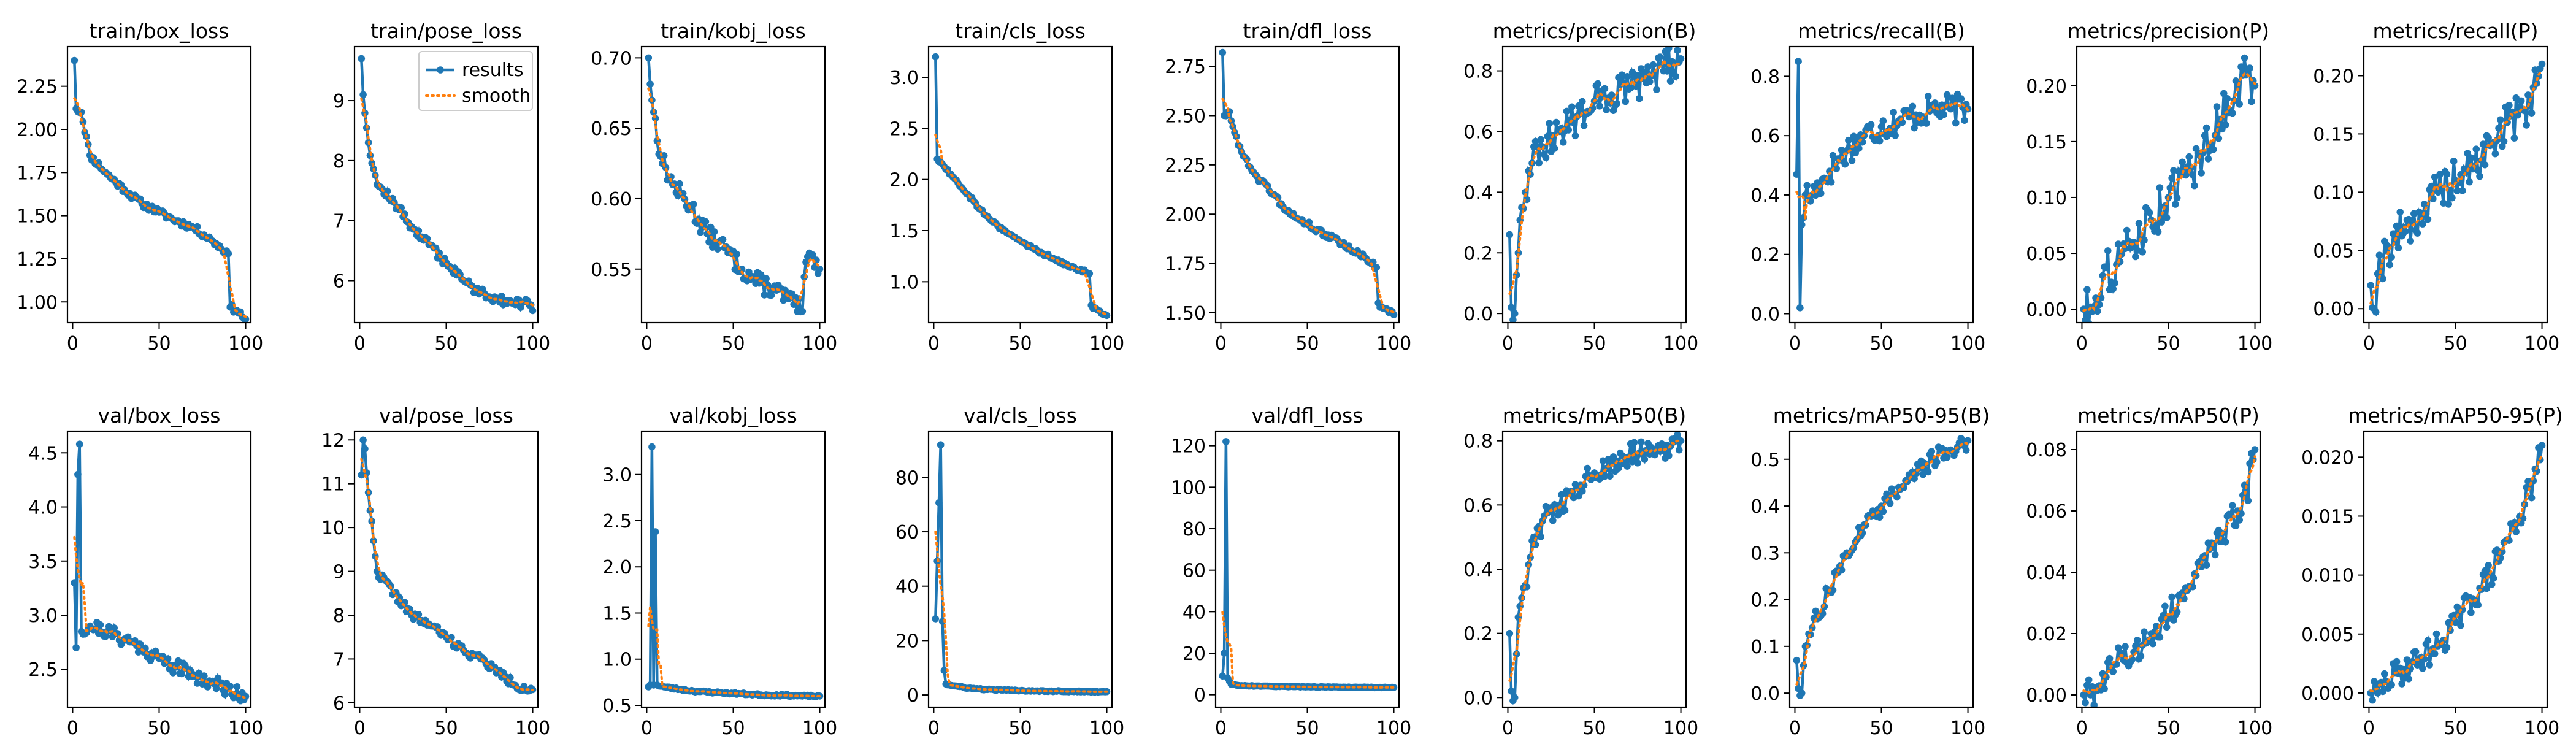 This screenshot has height=736, width=2576. I want to click on y-tick-label: 1.50, so click(1185, 313).